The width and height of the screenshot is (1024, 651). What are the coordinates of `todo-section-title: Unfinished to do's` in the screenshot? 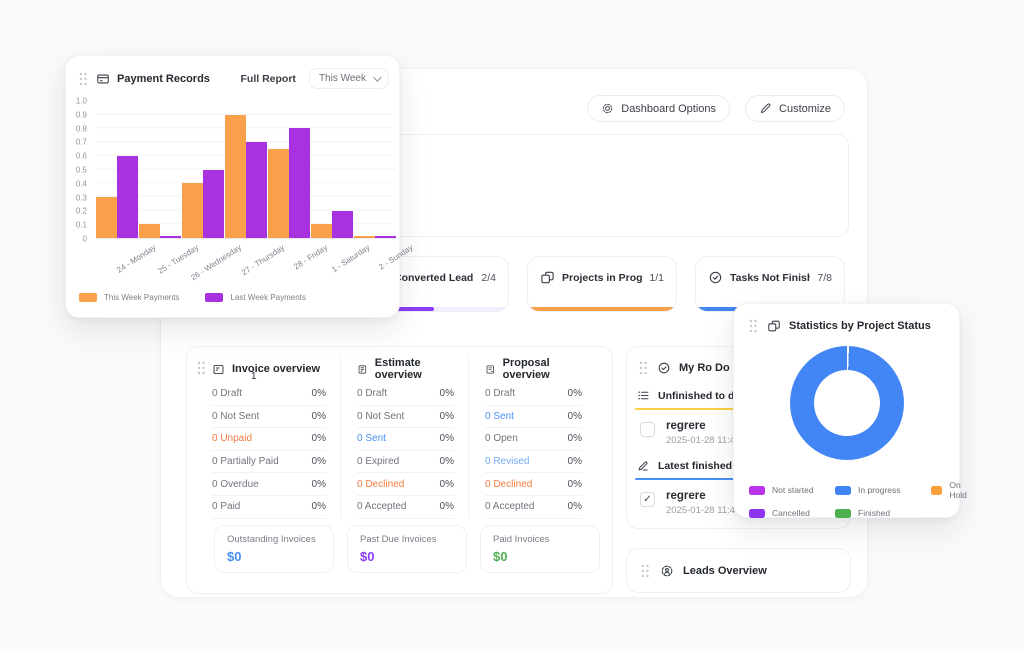 It's located at (704, 395).